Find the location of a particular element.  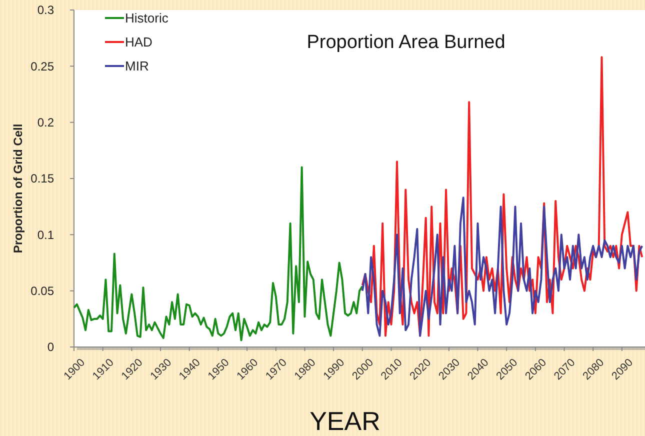

line-series is located at coordinates (502, 266).